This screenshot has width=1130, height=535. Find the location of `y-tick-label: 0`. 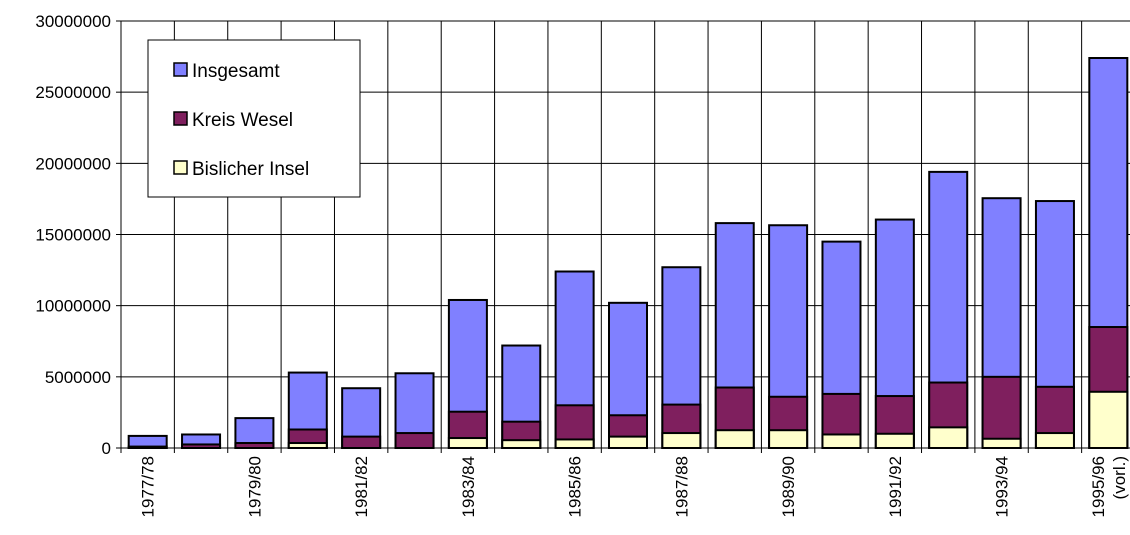

y-tick-label: 0 is located at coordinates (106, 448).